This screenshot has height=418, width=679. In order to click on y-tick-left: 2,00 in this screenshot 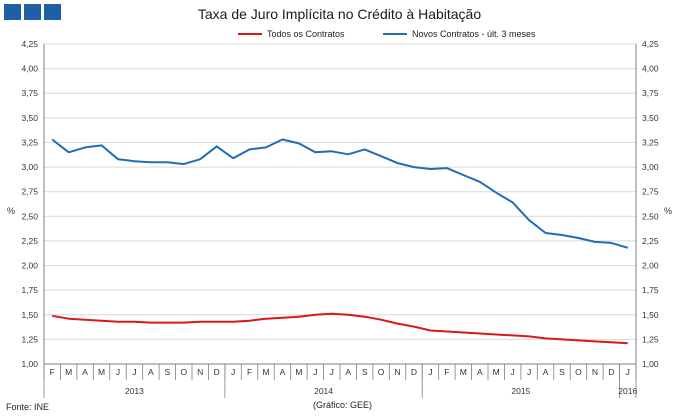, I will do `click(29, 266)`.